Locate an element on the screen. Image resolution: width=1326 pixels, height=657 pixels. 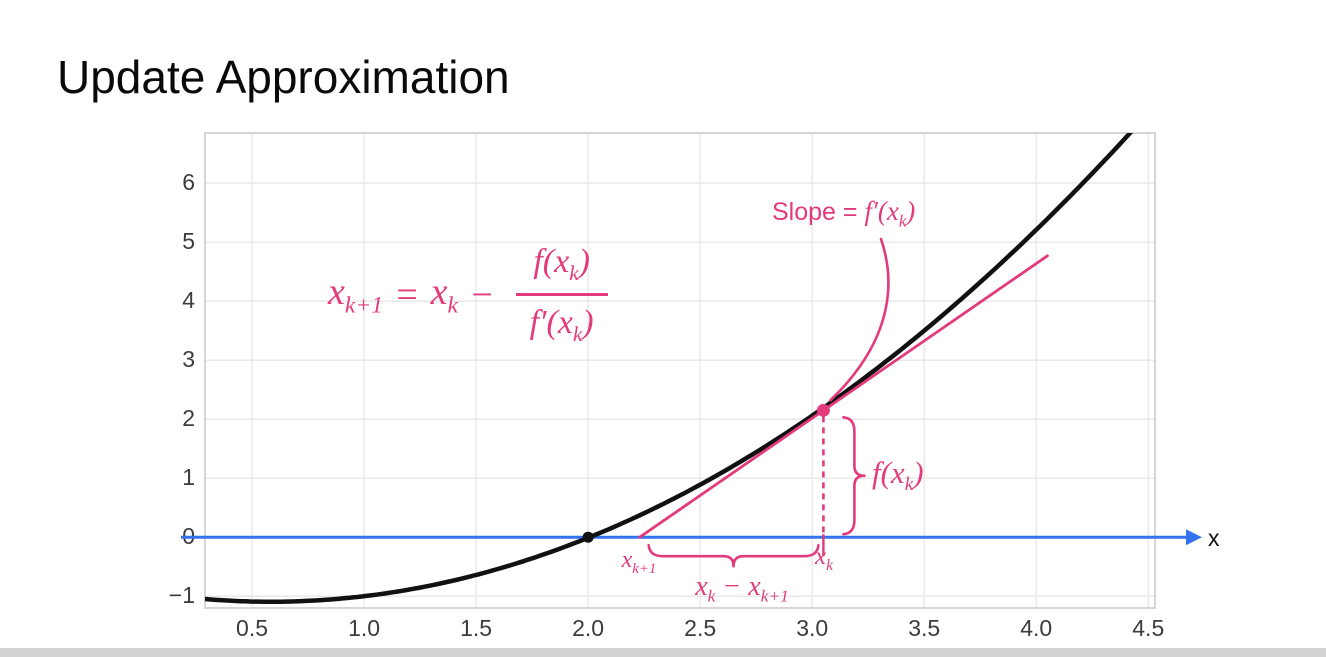
x-tick-label: 3.5 is located at coordinates (924, 628).